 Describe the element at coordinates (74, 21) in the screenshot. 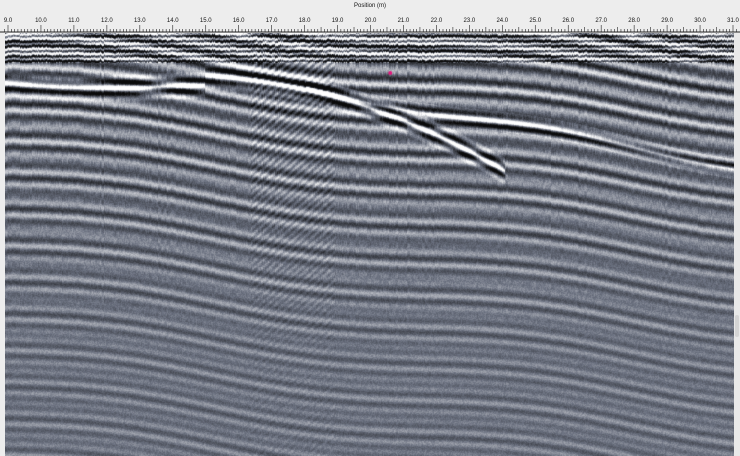

I see `axis-tick-label: 11.0` at that location.